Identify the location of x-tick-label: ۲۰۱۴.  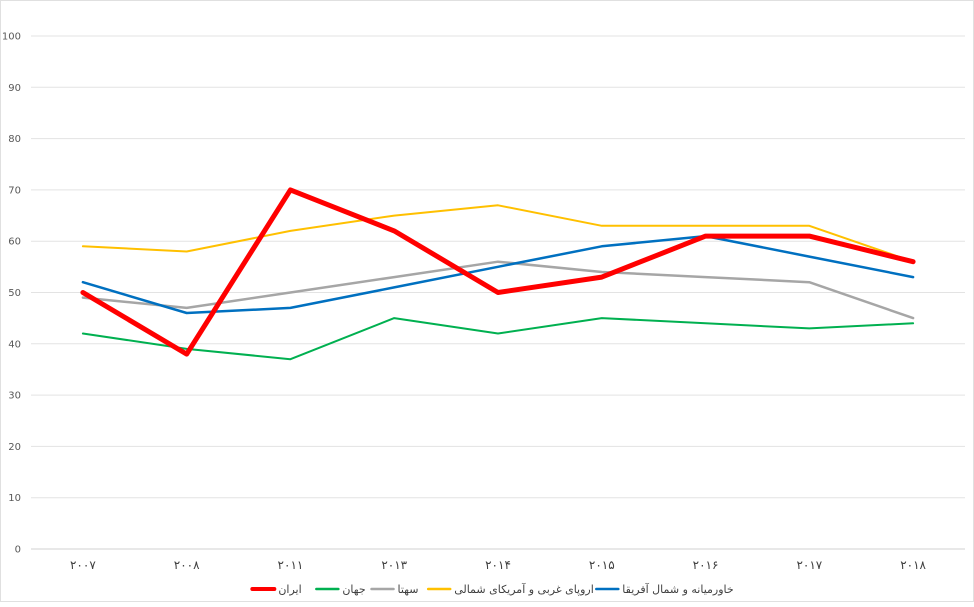
(498, 565).